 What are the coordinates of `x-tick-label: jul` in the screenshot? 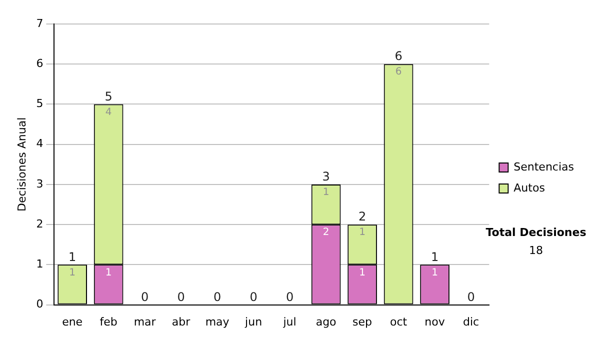 It's located at (289, 321).